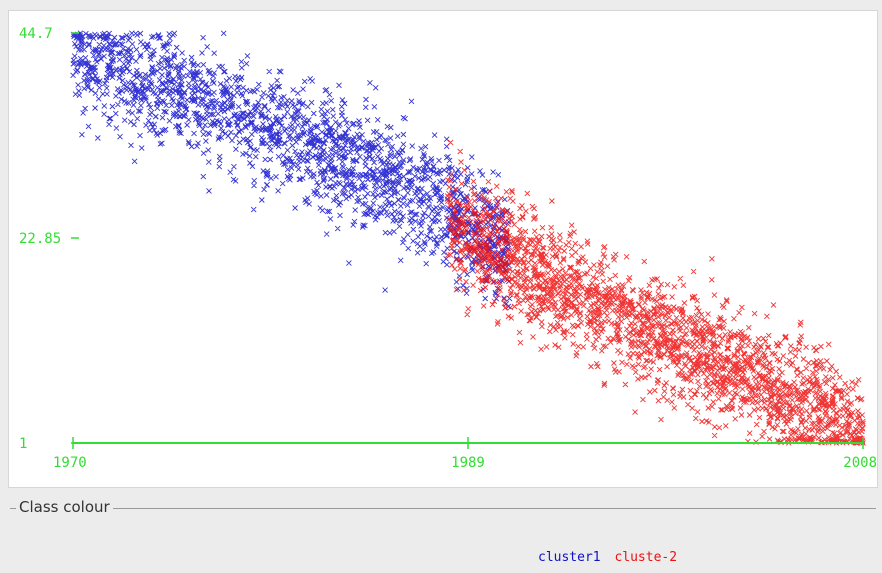  Describe the element at coordinates (443, 530) in the screenshot. I see `legend-panel: Class colour cluster1 cluste-2` at that location.